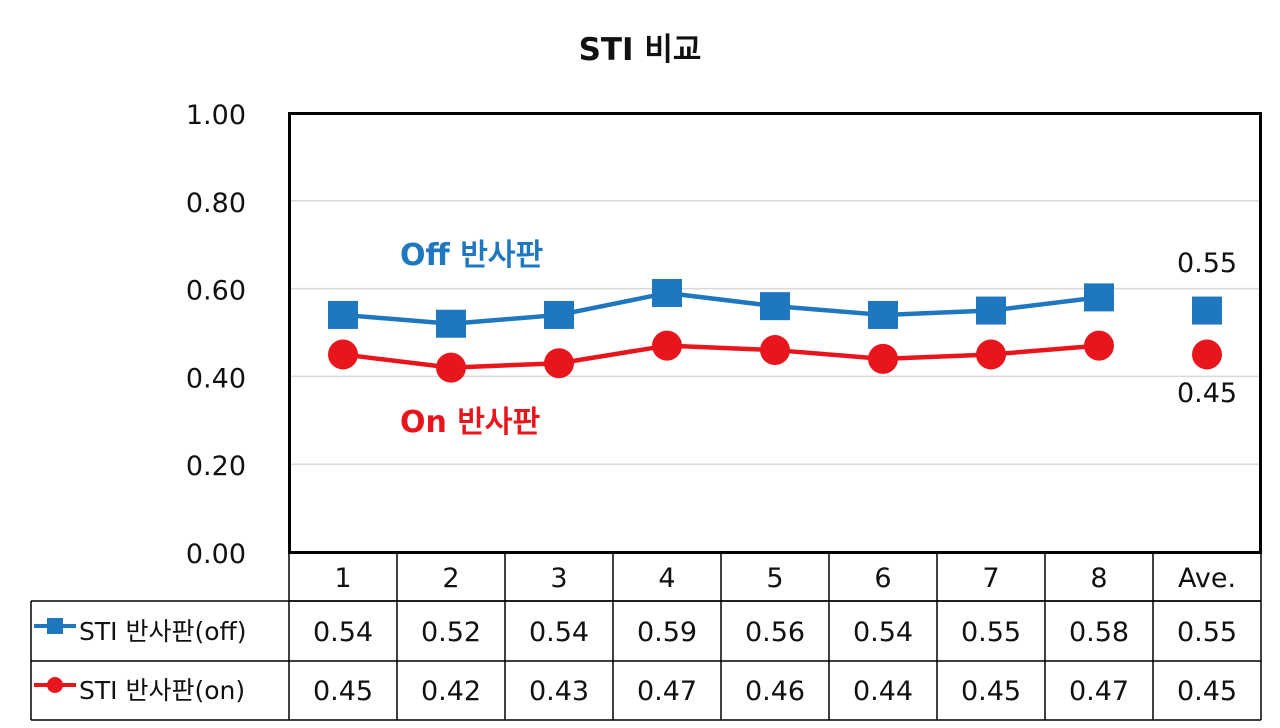 The height and width of the screenshot is (728, 1280). Describe the element at coordinates (721, 356) in the screenshot. I see `series-line-on` at that location.